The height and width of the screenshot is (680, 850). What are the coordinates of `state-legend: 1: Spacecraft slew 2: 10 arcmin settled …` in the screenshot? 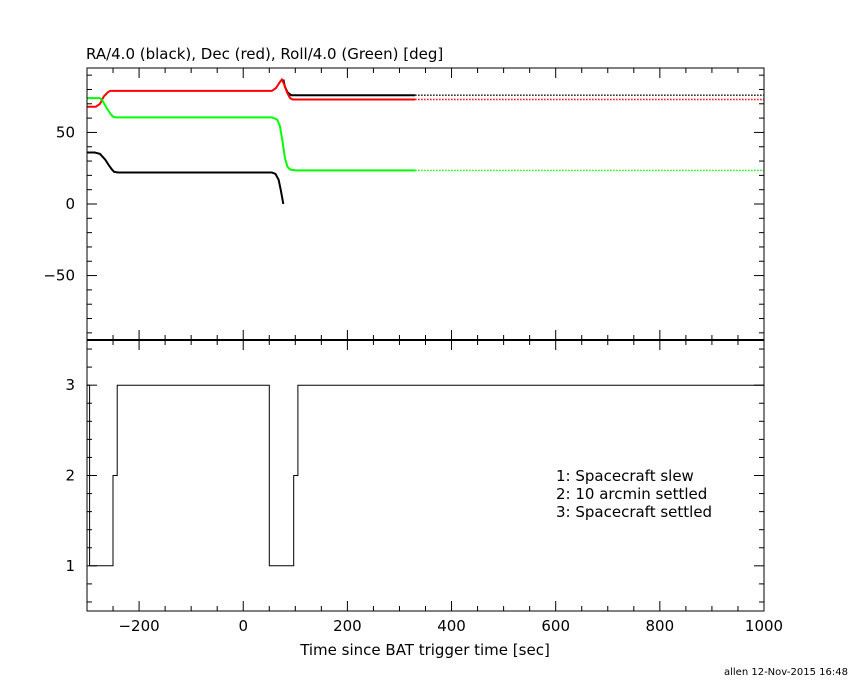 It's located at (634, 494).